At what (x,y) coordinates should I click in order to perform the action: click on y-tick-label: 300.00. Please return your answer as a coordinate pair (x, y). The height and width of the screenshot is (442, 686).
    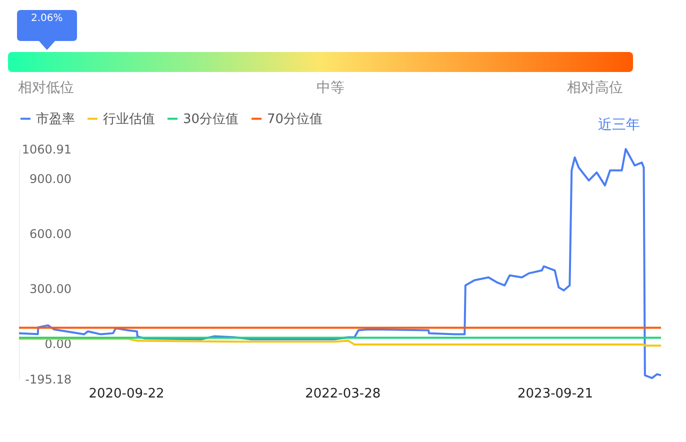
    Looking at the image, I should click on (51, 289).